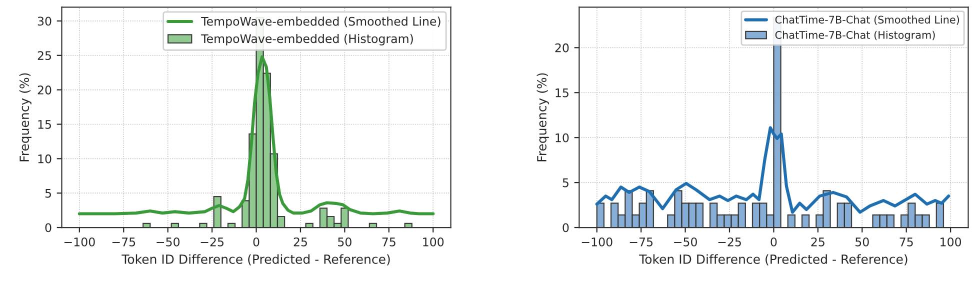  Describe the element at coordinates (44, 55) in the screenshot. I see `y-tick-label: 25` at that location.